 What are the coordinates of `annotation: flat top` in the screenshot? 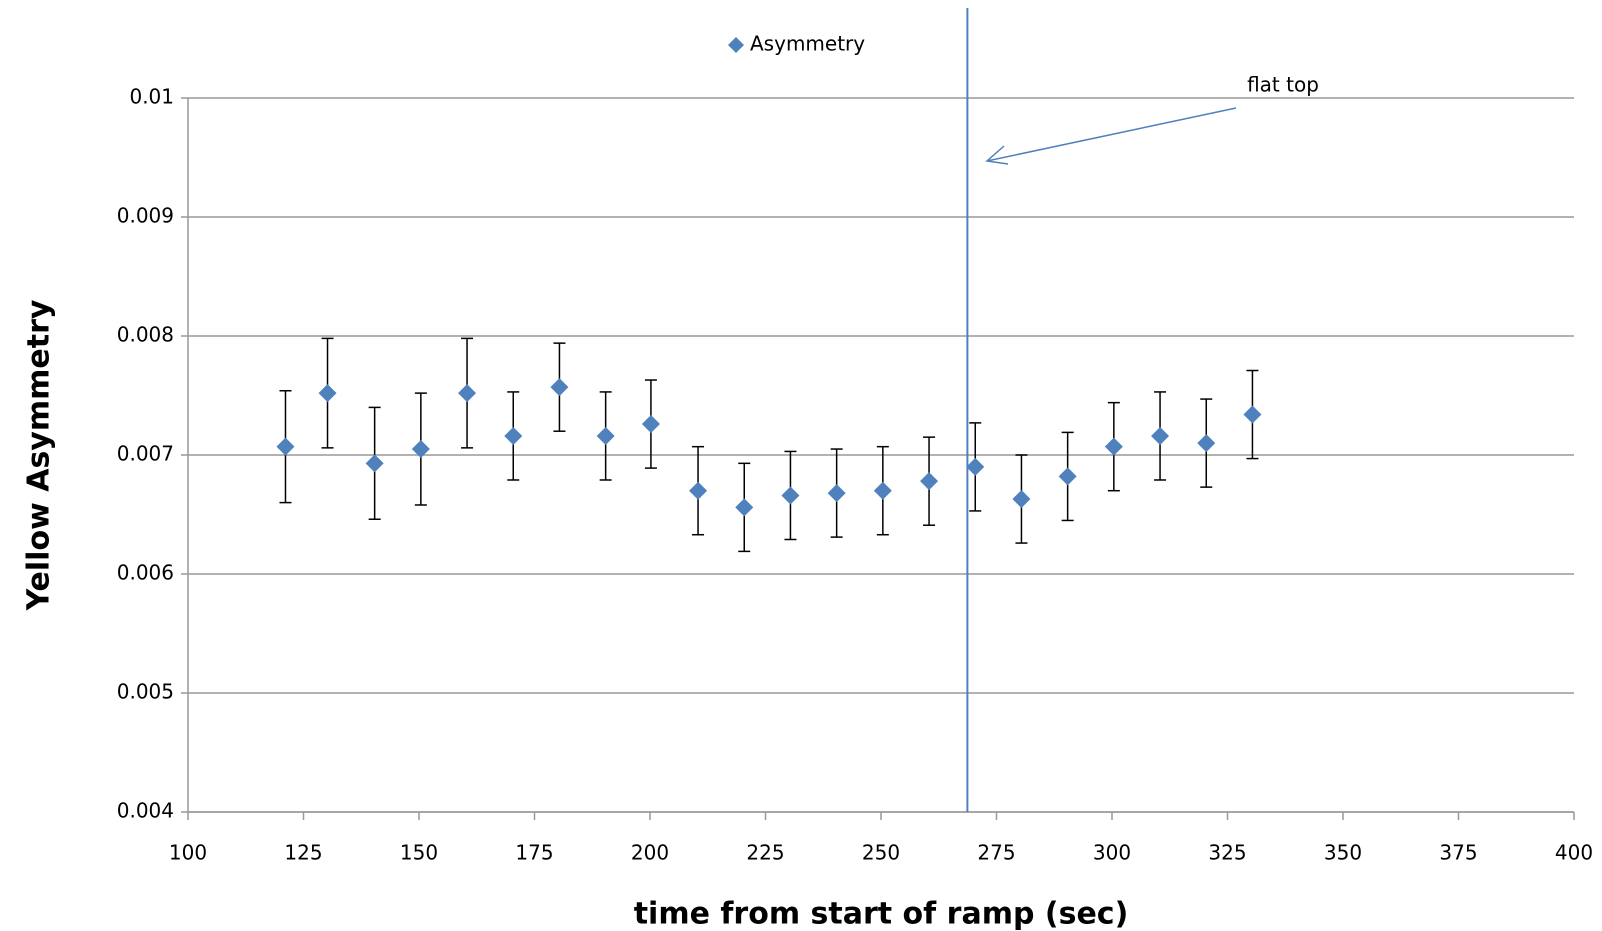 It's located at (1283, 85).